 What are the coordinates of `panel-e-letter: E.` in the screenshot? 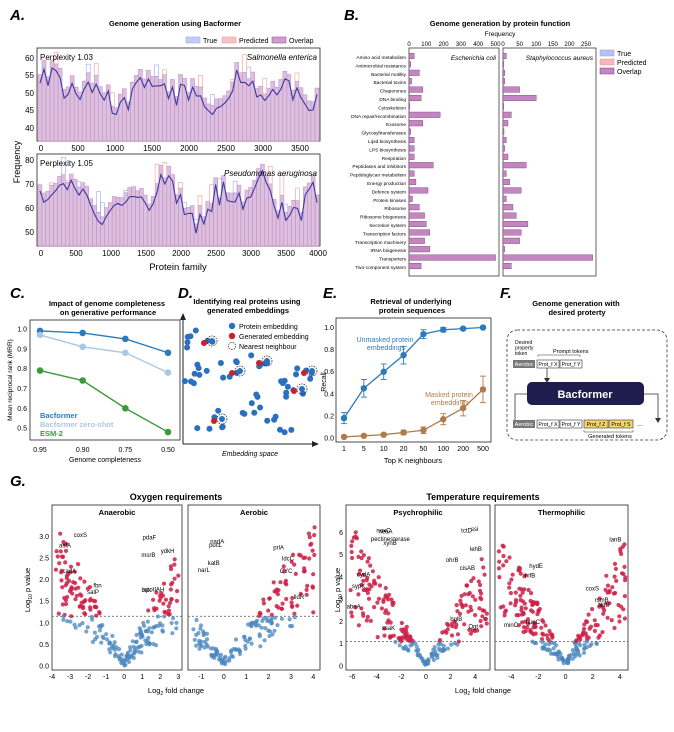 It's located at (330, 293).